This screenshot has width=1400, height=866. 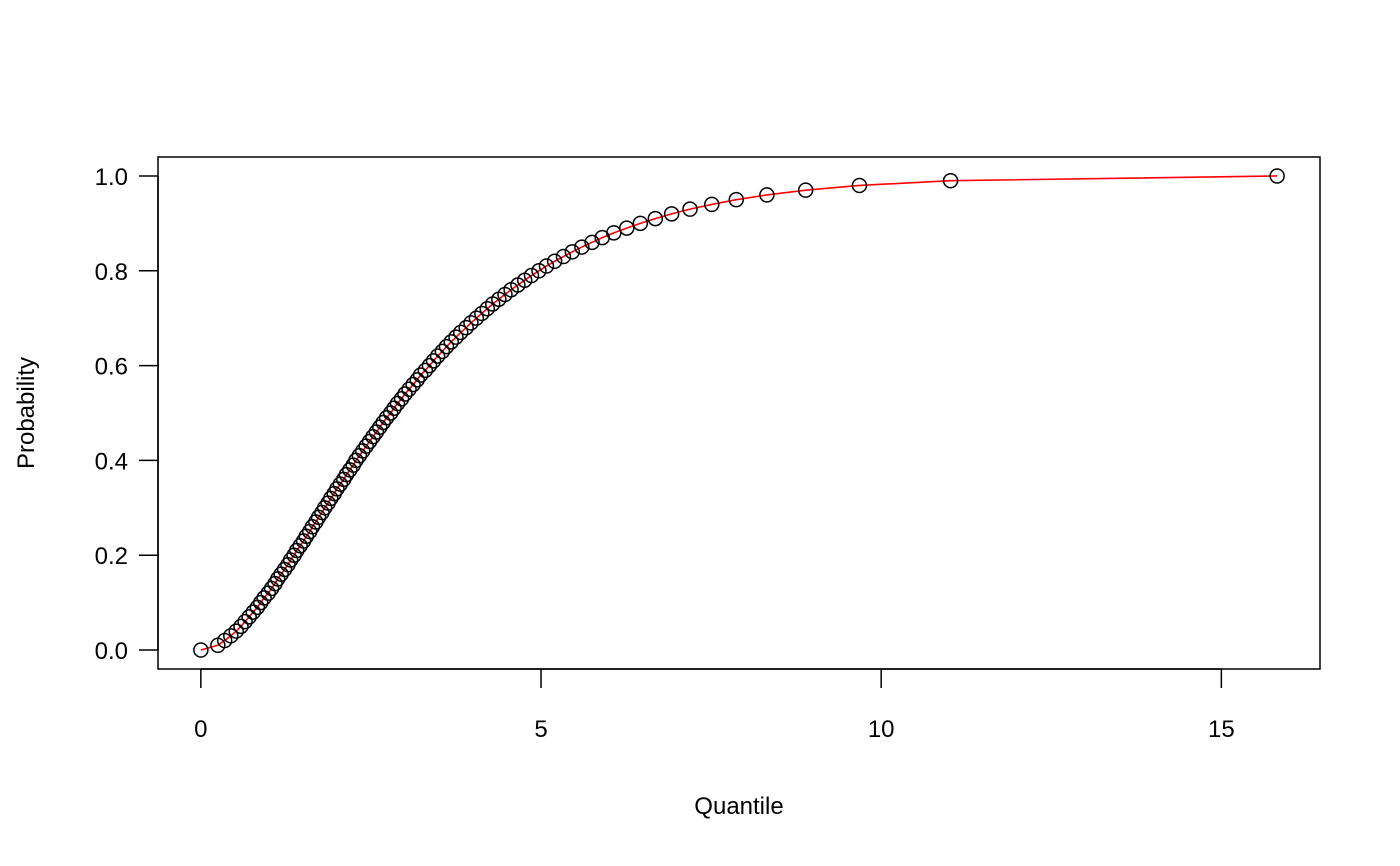 I want to click on y-tick-label: 0.8, so click(x=111, y=272).